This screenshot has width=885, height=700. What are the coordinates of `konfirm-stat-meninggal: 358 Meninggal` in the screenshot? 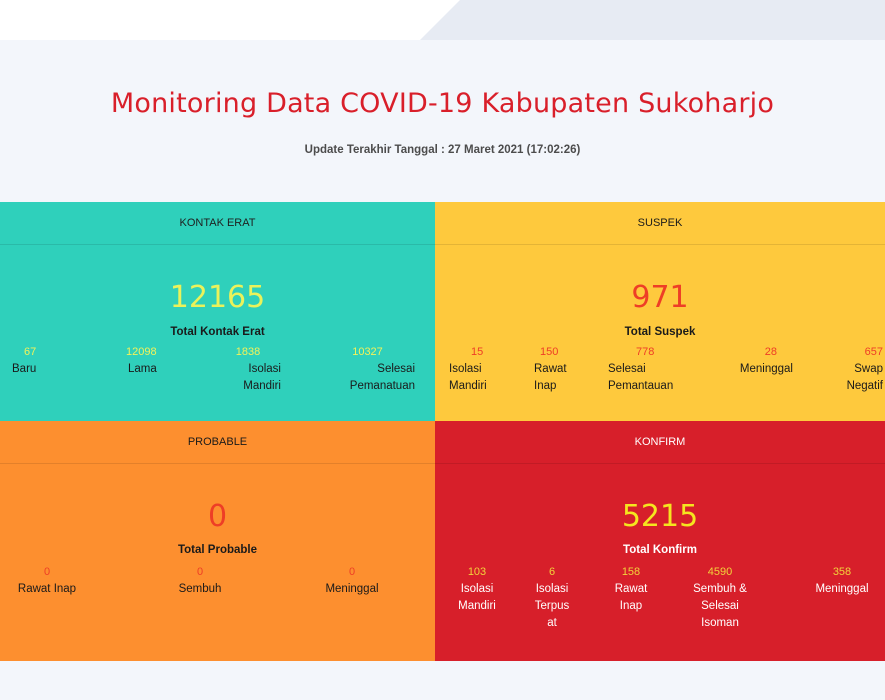 It's located at (842, 581).